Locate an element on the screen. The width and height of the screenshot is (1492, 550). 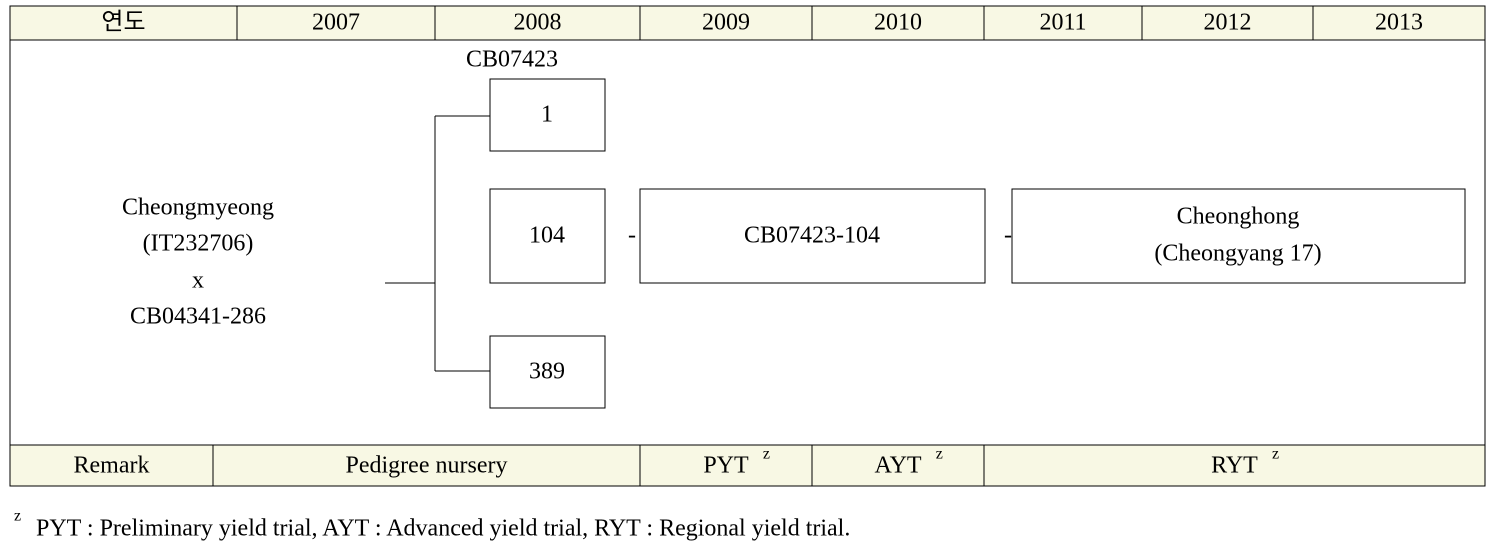
cultivar-name: Cheonghong is located at coordinates (1238, 217).